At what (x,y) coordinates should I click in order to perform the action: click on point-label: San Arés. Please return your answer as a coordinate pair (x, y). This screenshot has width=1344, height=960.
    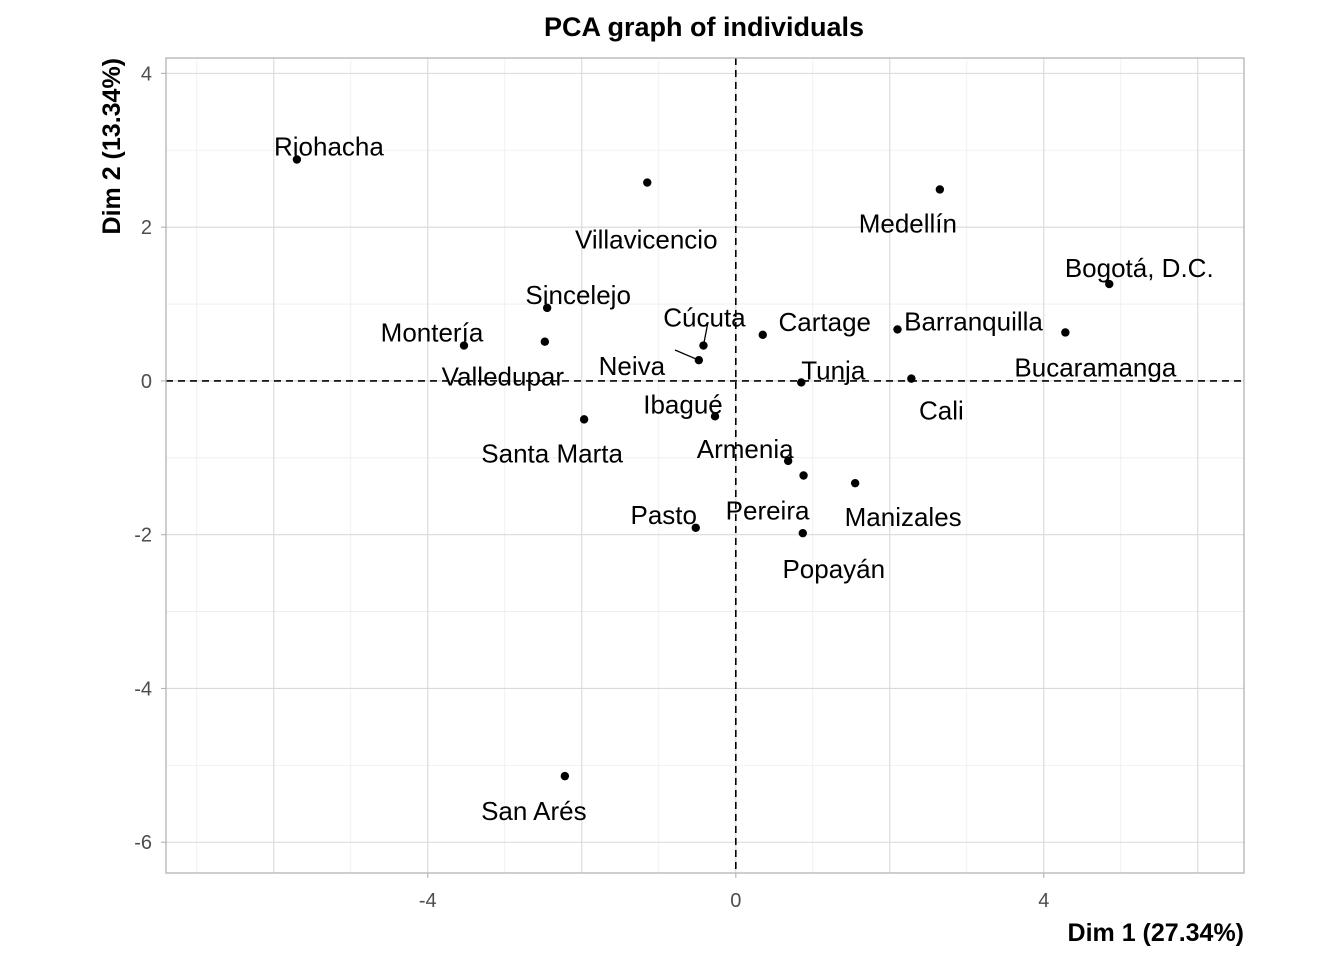
    Looking at the image, I should click on (534, 811).